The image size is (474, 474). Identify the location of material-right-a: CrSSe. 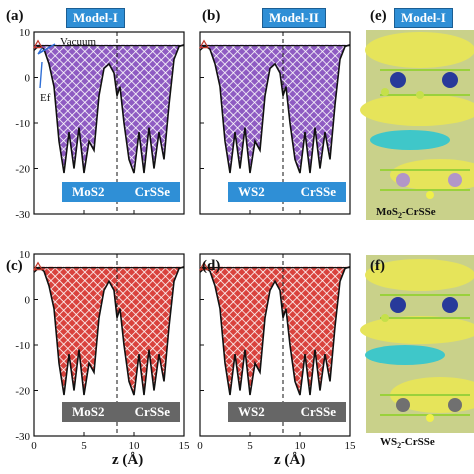
(152, 191).